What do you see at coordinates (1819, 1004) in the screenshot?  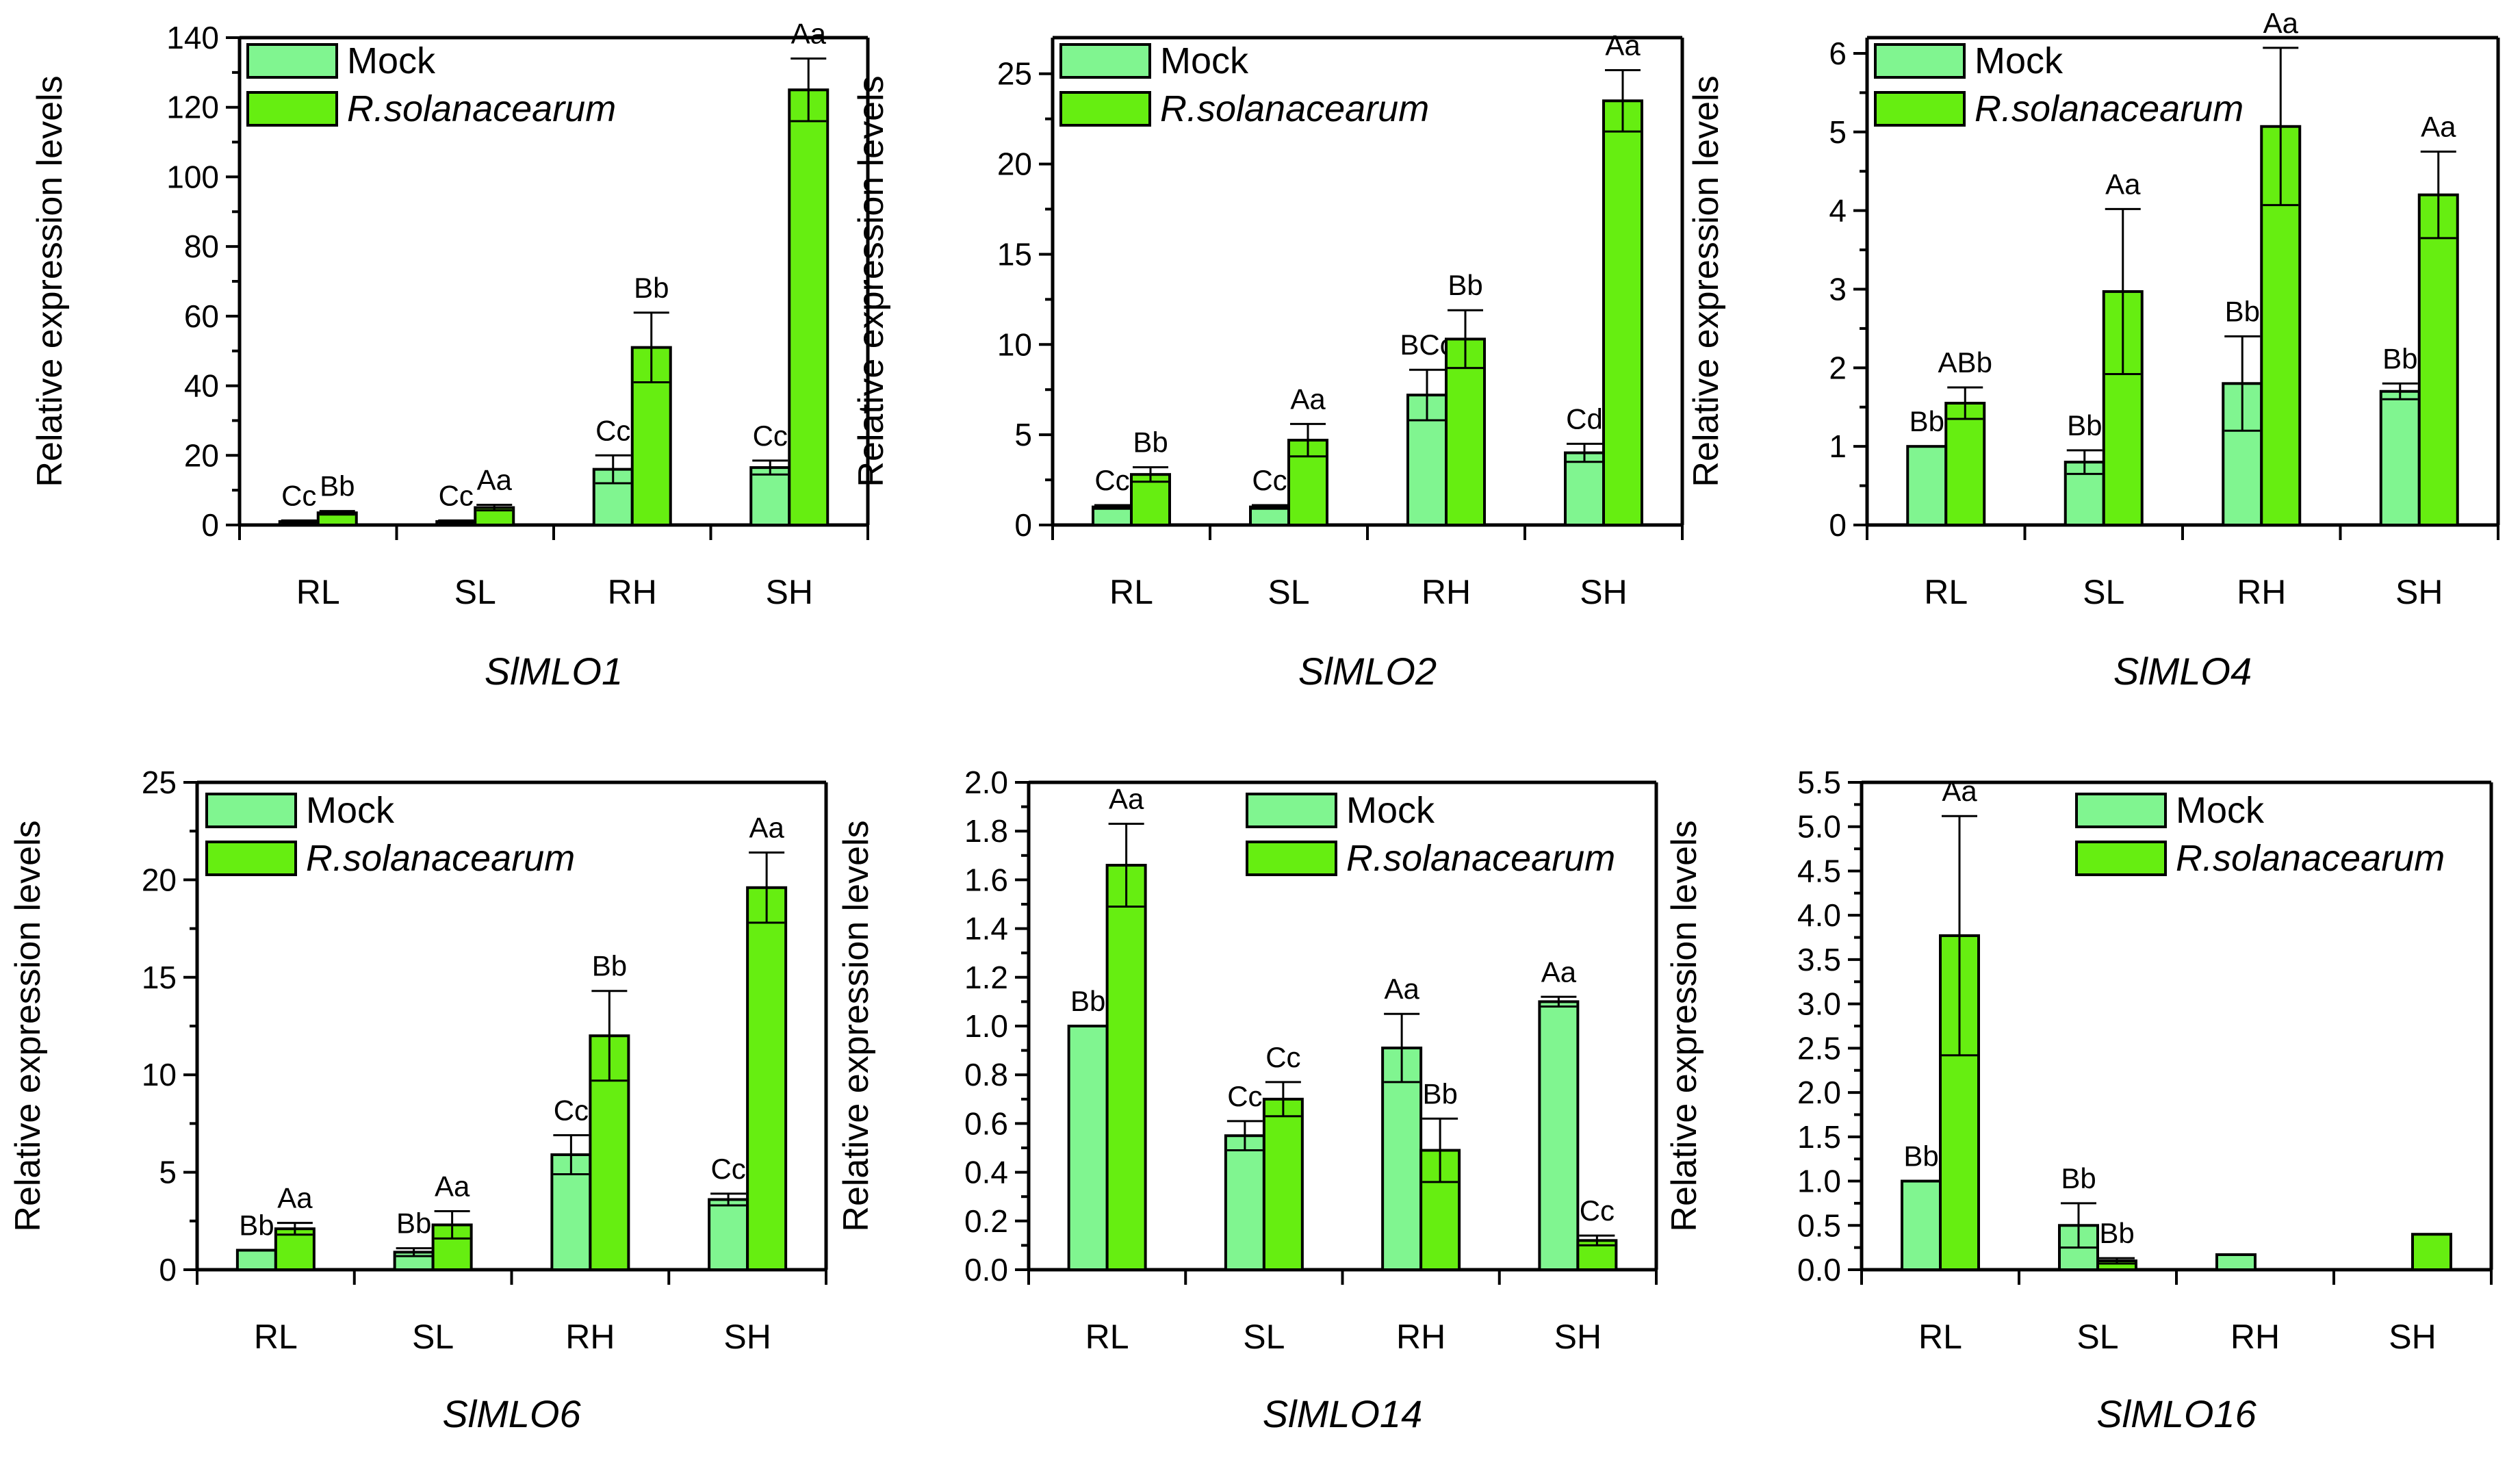 I see `y-tick-label: 3.0` at bounding box center [1819, 1004].